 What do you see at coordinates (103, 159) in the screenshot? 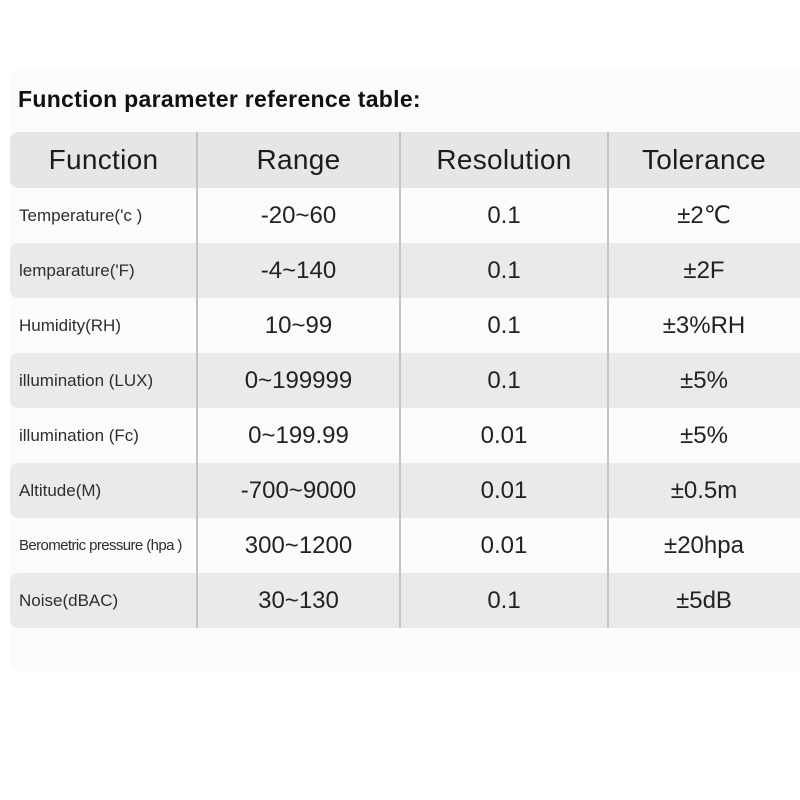
I see `column-header-function: Function` at bounding box center [103, 159].